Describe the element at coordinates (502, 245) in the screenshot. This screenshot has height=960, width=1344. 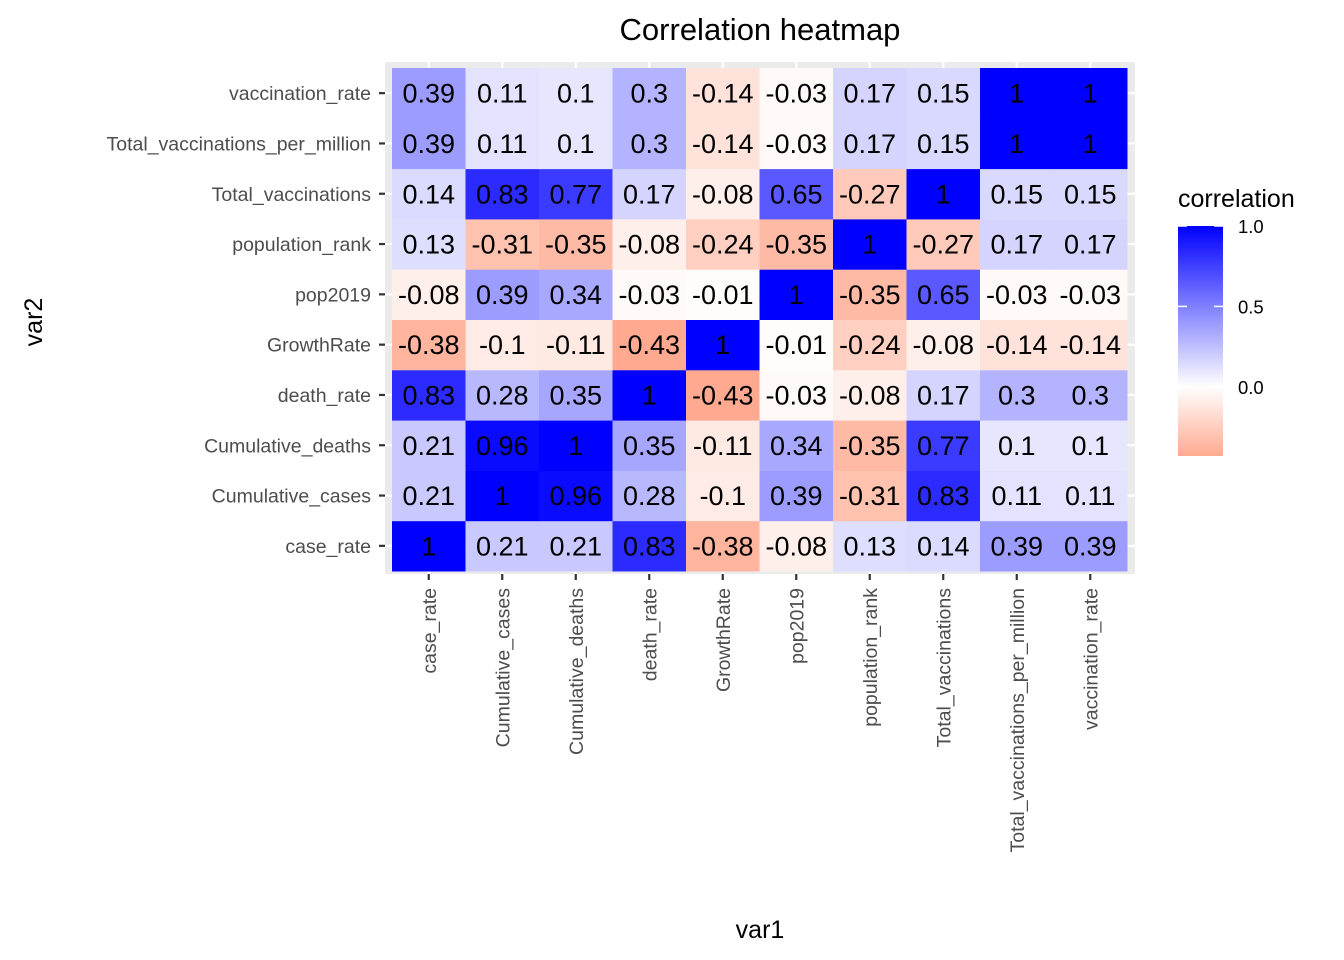
I see `heatmap-cell-value: -0.31` at that location.